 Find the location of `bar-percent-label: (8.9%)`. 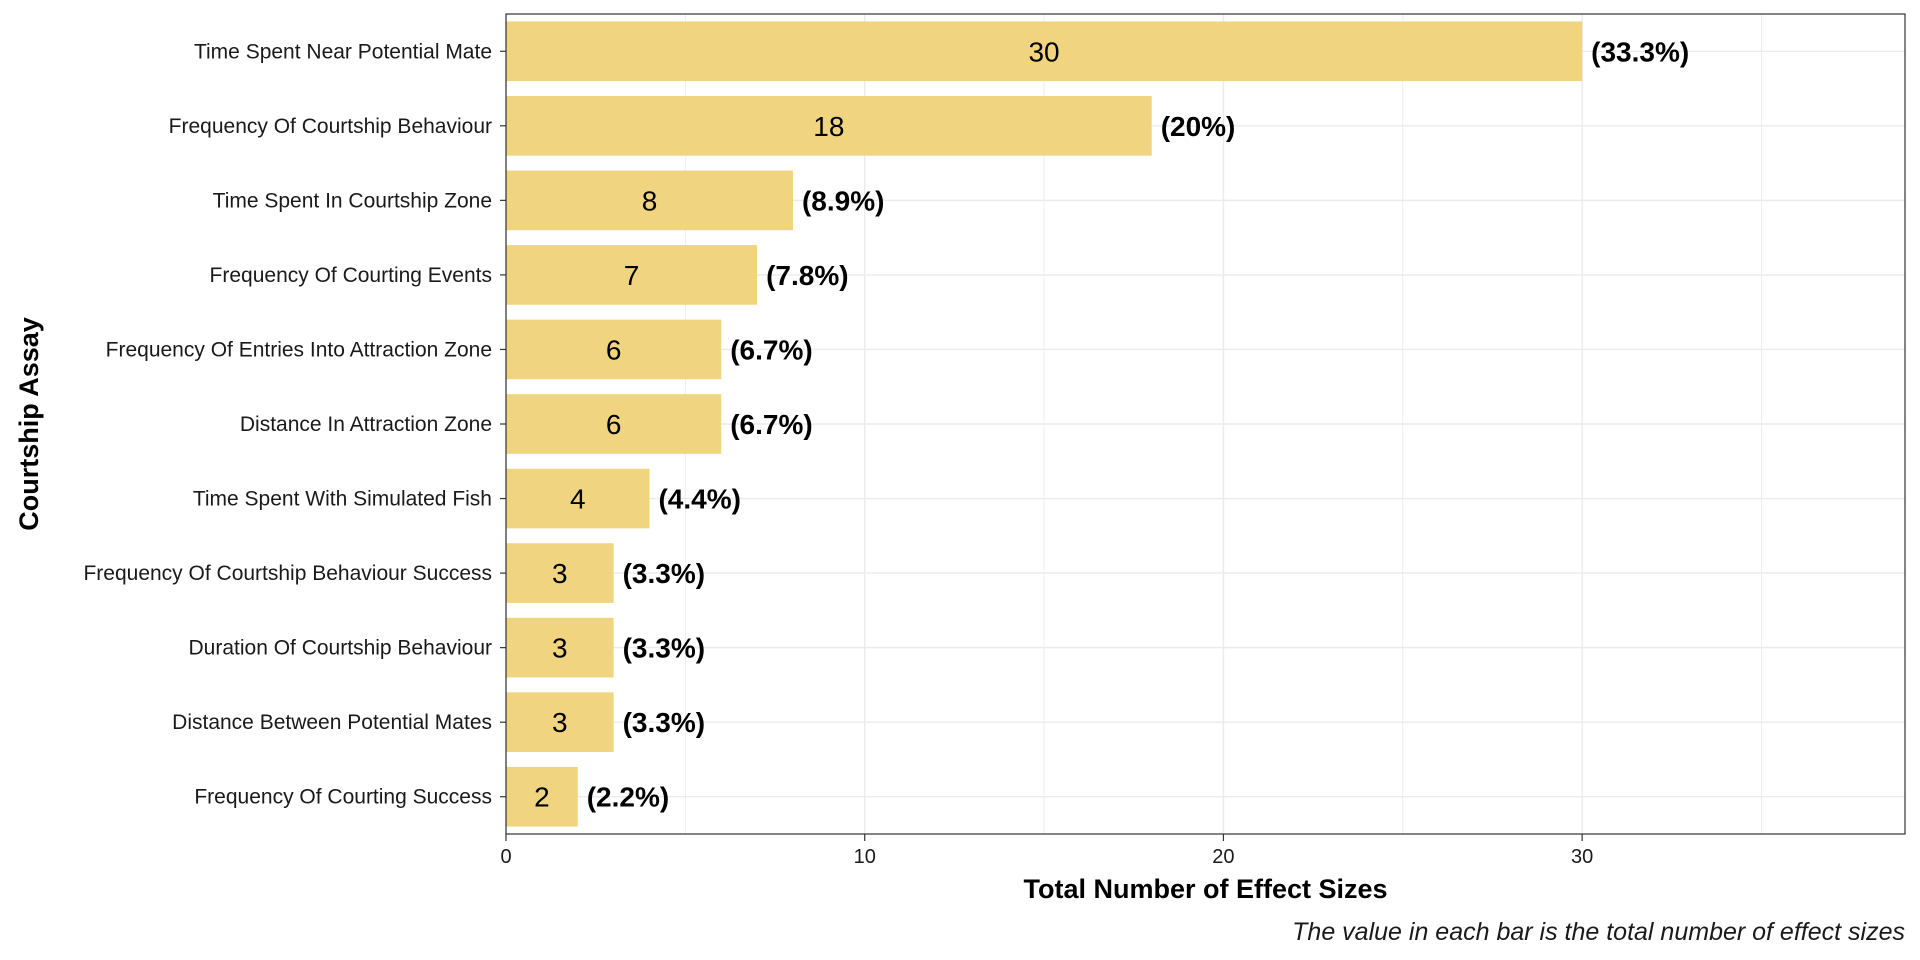

bar-percent-label: (8.9%) is located at coordinates (843, 200).